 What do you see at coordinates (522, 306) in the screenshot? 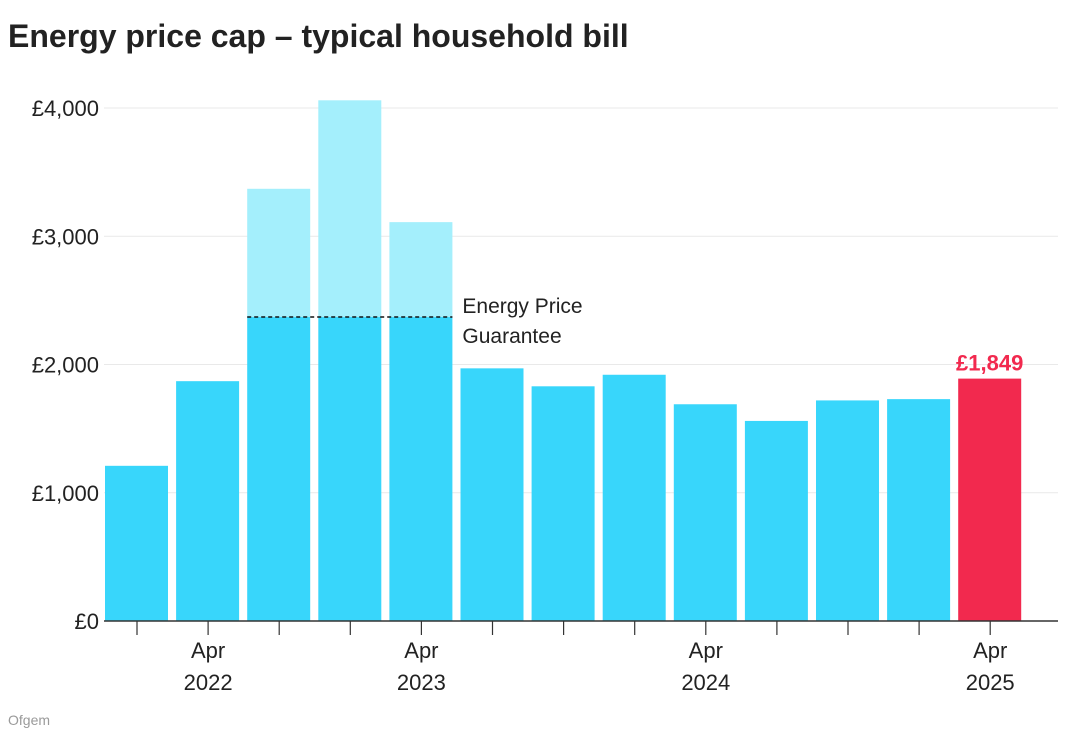
I see `guarantee-label-line1: Energy Price` at bounding box center [522, 306].